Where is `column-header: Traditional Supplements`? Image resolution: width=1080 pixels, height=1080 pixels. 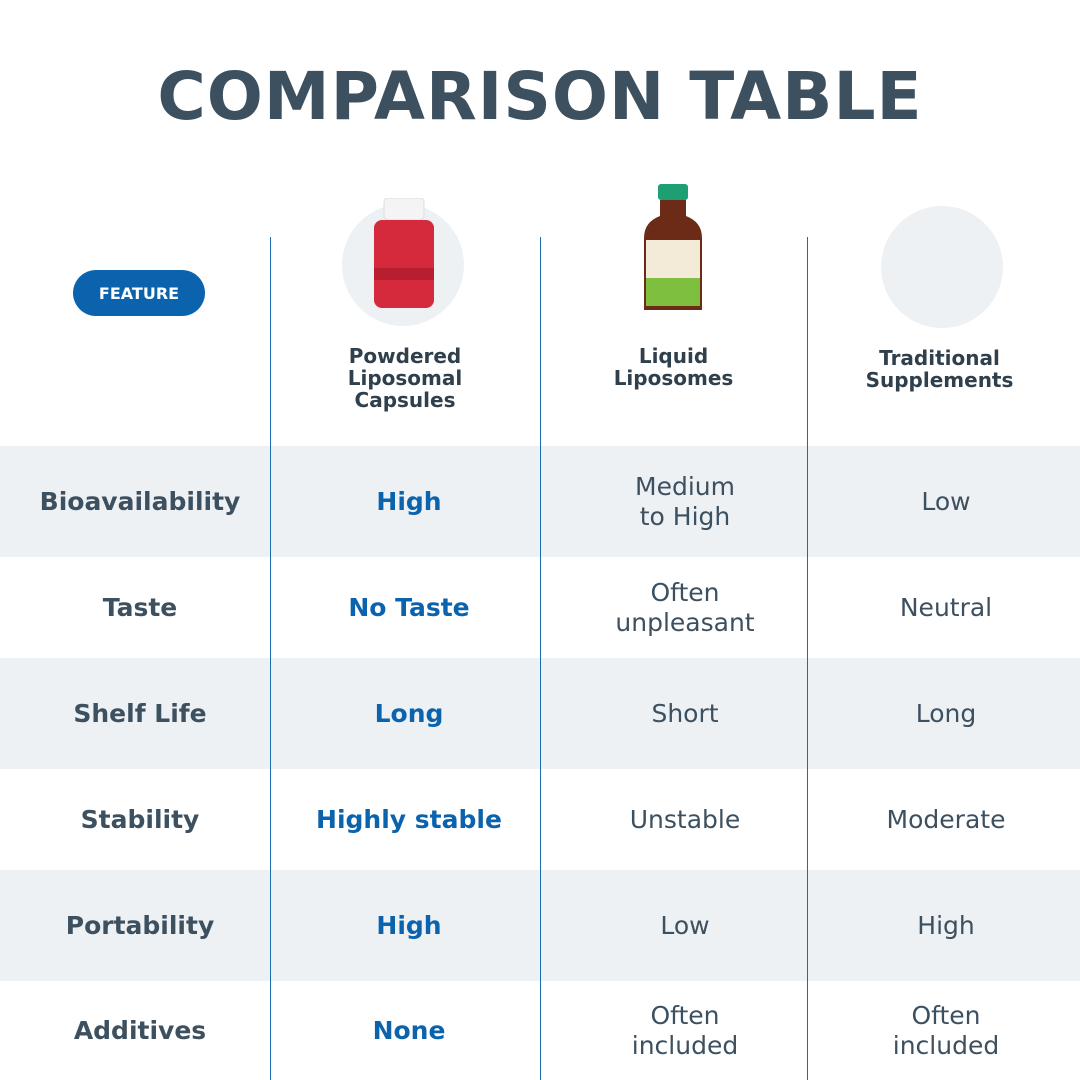 column-header: Traditional Supplements is located at coordinates (939, 369).